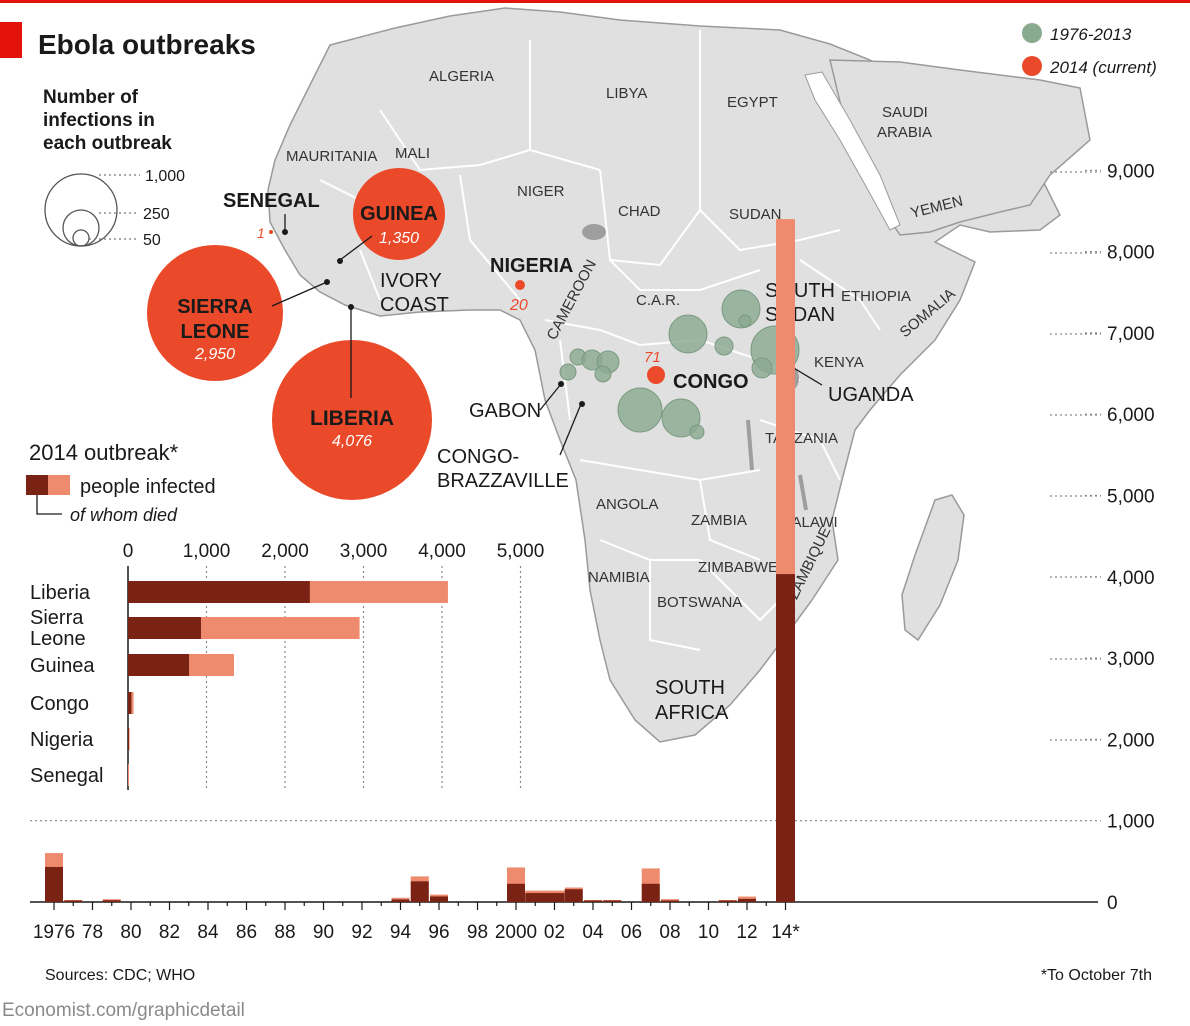 This screenshot has width=1190, height=1026. I want to click on label-egypt: EGYPT, so click(752, 102).